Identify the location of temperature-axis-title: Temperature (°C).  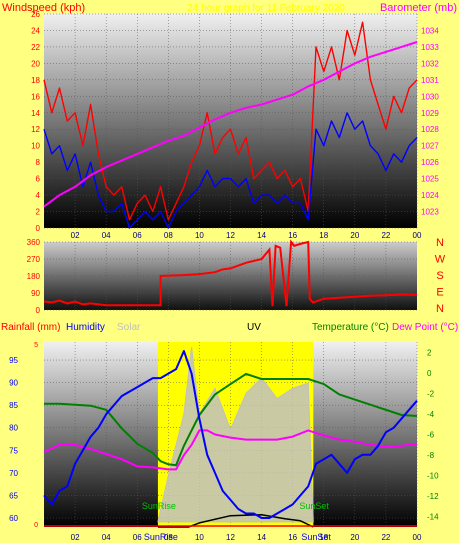
(350, 327).